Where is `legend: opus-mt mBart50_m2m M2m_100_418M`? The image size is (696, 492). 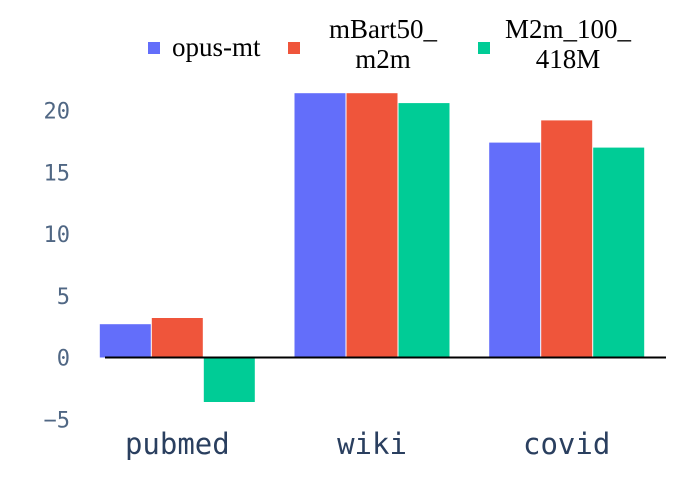 legend: opus-mt mBart50_m2m M2m_100_418M is located at coordinates (390, 44).